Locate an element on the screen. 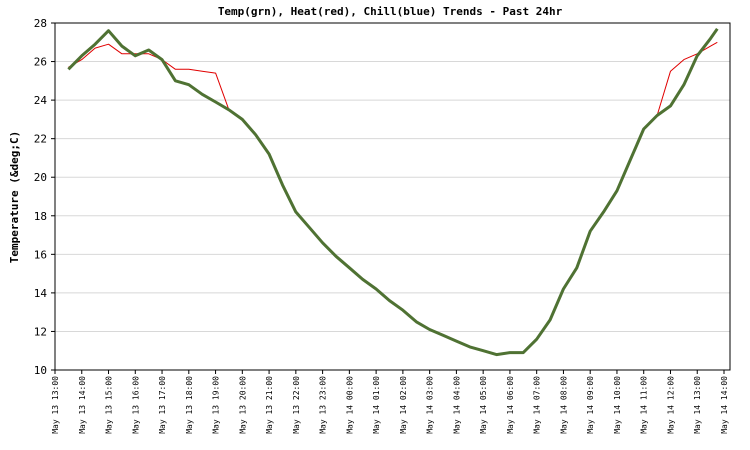  y-tick-label: 16 is located at coordinates (40, 254).